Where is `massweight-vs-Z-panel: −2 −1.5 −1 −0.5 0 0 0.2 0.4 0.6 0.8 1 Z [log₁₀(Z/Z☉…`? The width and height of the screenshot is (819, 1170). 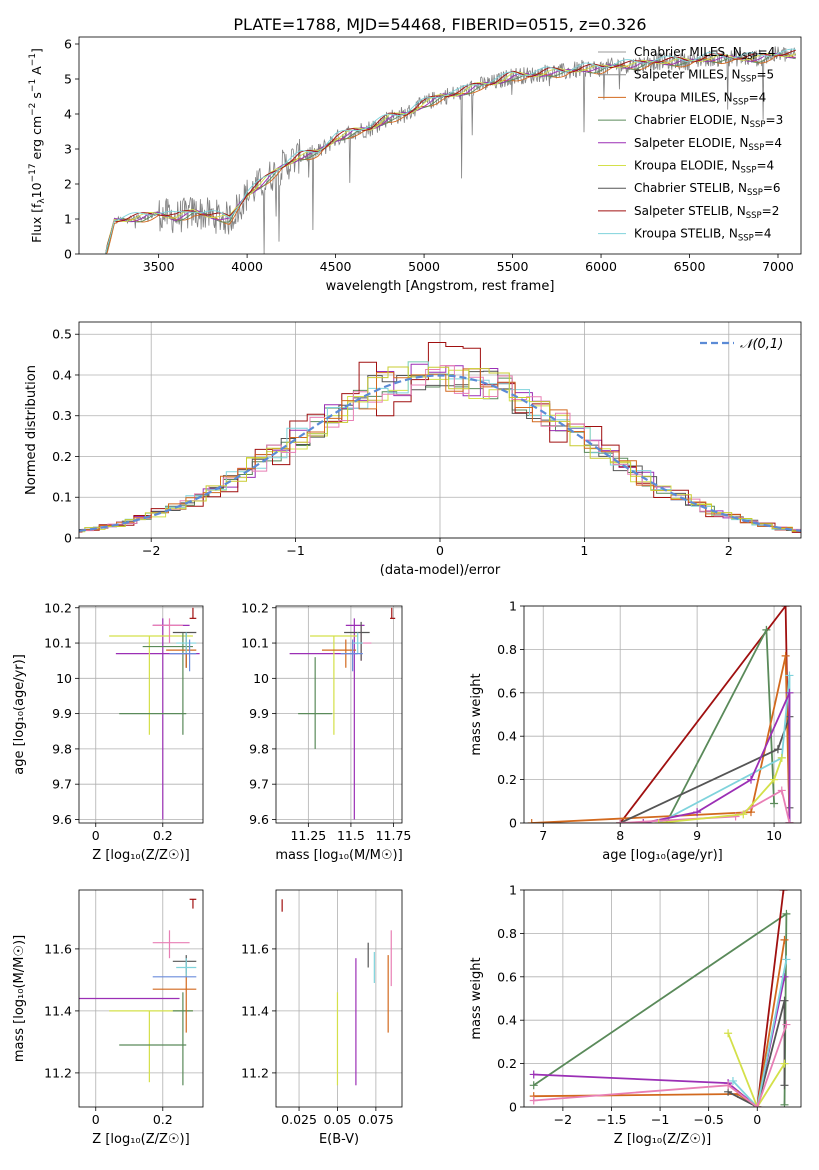 massweight-vs-Z-panel: −2 −1.5 −1 −0.5 0 0 0.2 0.4 0.6 0.8 1 Z [log₁₀(Z/Z☉… is located at coordinates (635, 1015).